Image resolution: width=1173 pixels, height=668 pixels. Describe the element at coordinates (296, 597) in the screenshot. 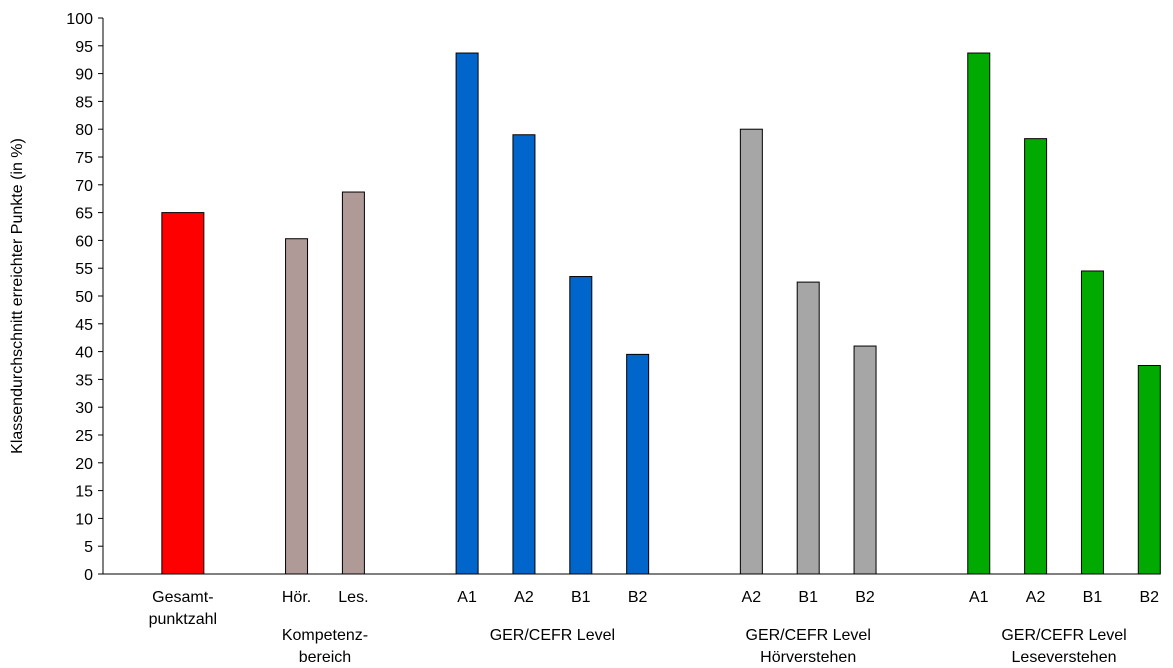

I see `category-label: Hör.` at that location.